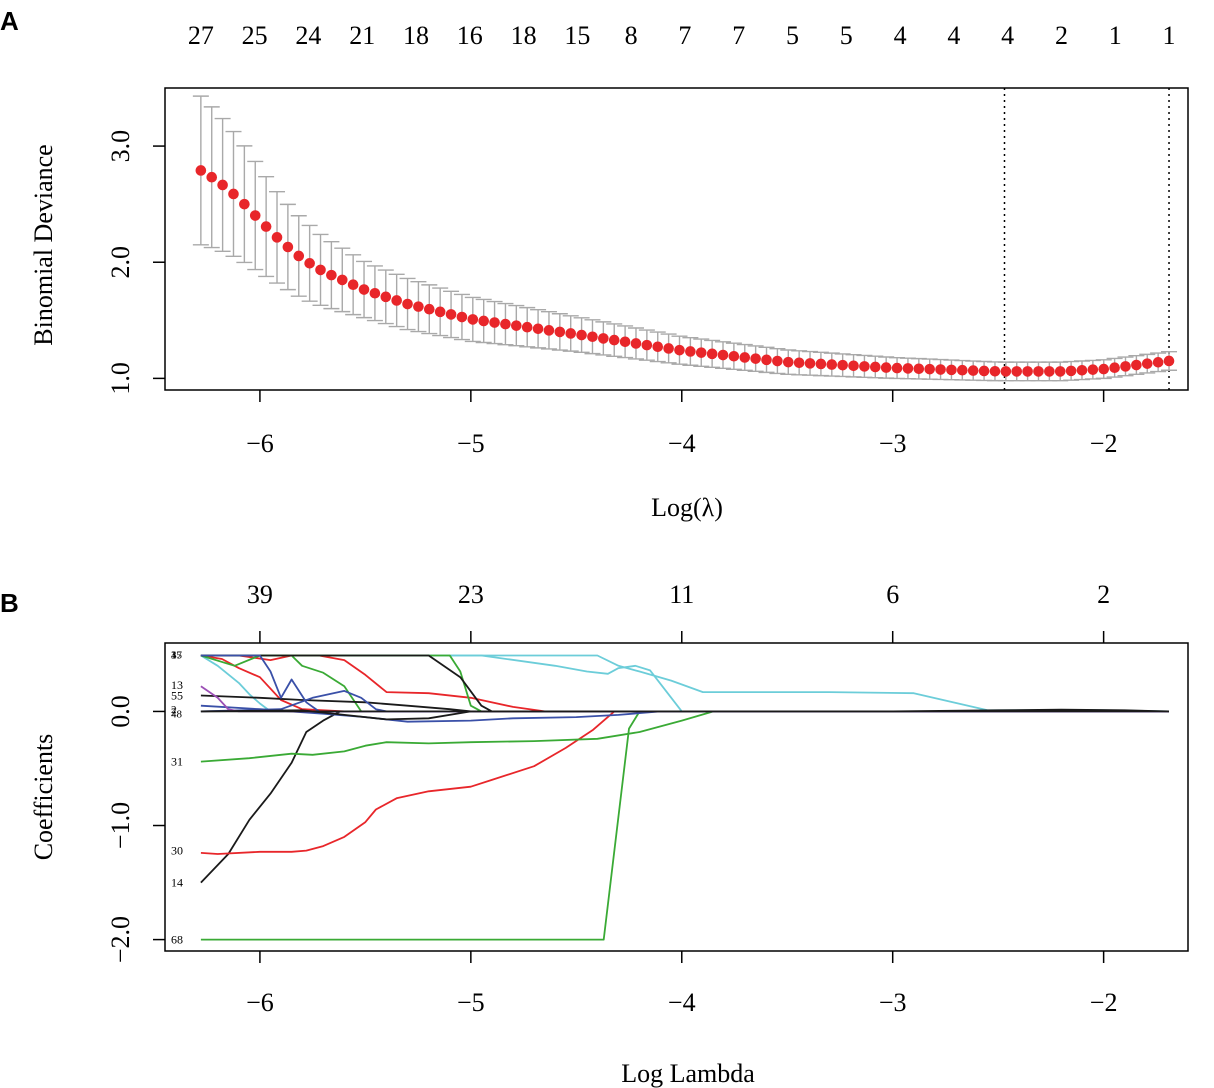 The height and width of the screenshot is (1088, 1214). Describe the element at coordinates (1103, 594) in the screenshot. I see `panel-b-top-label: 2` at that location.